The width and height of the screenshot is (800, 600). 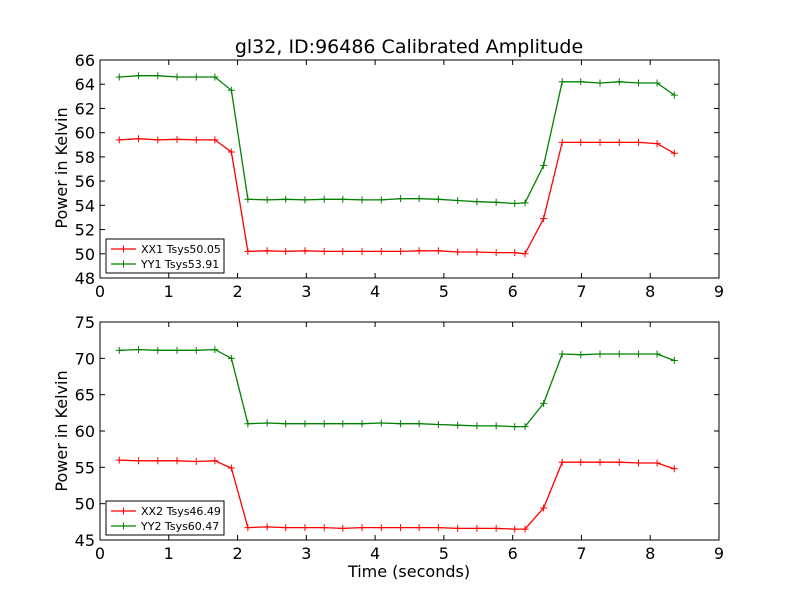 I want to click on top-ytick-label: 58, so click(x=85, y=157).